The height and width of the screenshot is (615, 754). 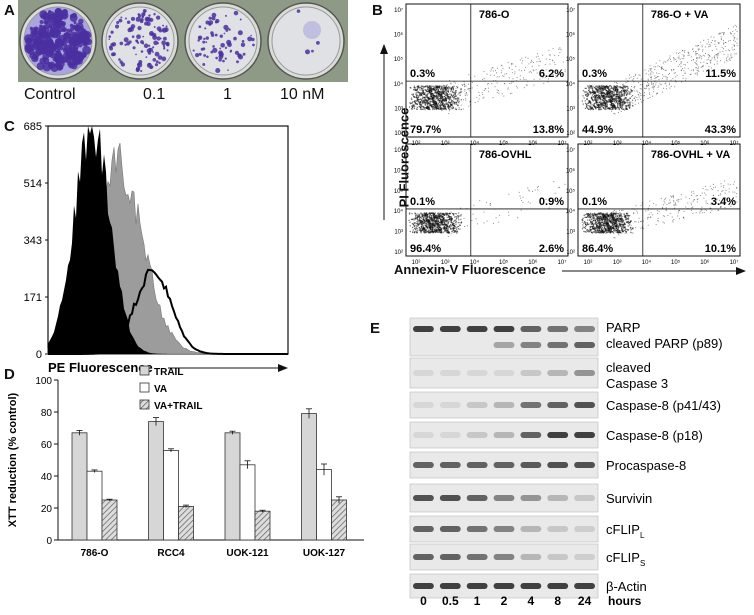 What do you see at coordinates (720, 249) in the screenshot?
I see `quadrant-lr: 10.1%` at bounding box center [720, 249].